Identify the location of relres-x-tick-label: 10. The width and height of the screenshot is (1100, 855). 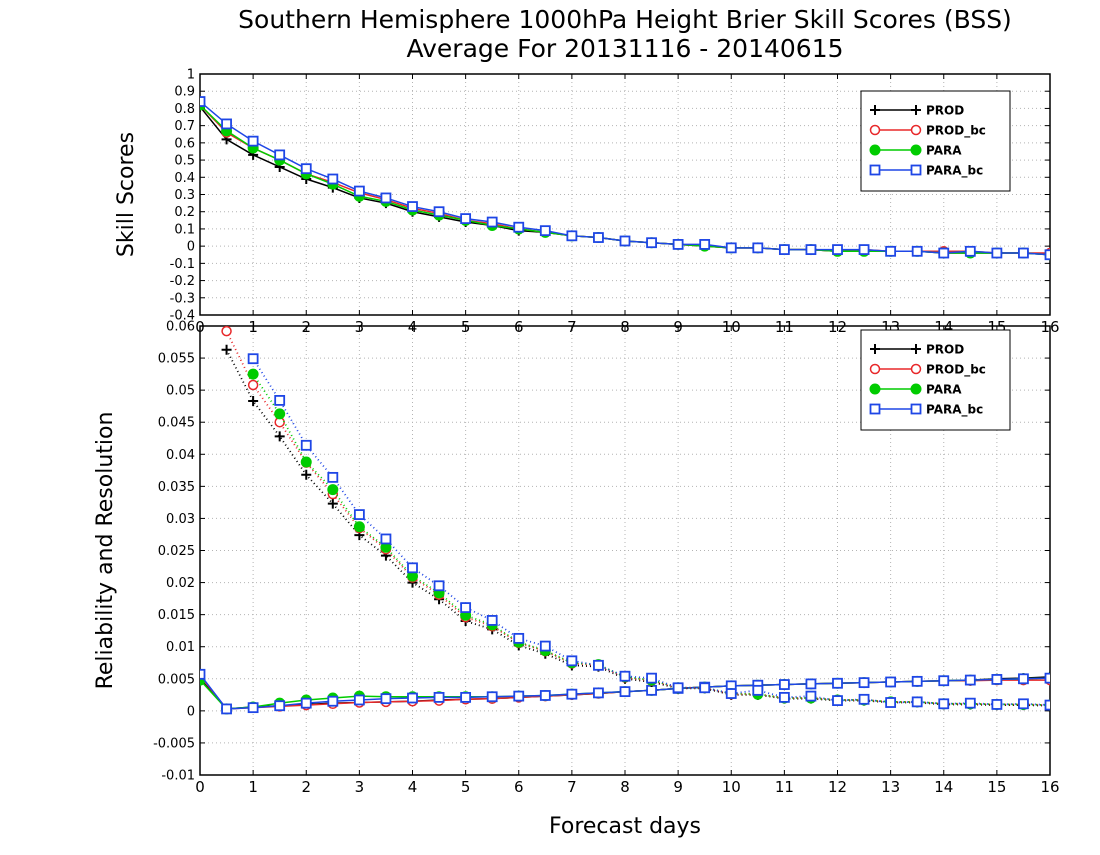
(731, 787).